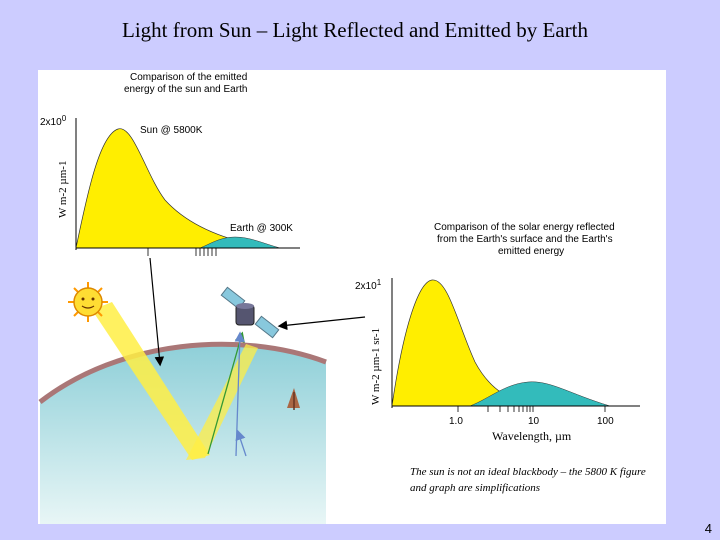 This screenshot has height=540, width=720. Describe the element at coordinates (182, 252) in the screenshot. I see `chart-emitted-x-ticks` at that location.